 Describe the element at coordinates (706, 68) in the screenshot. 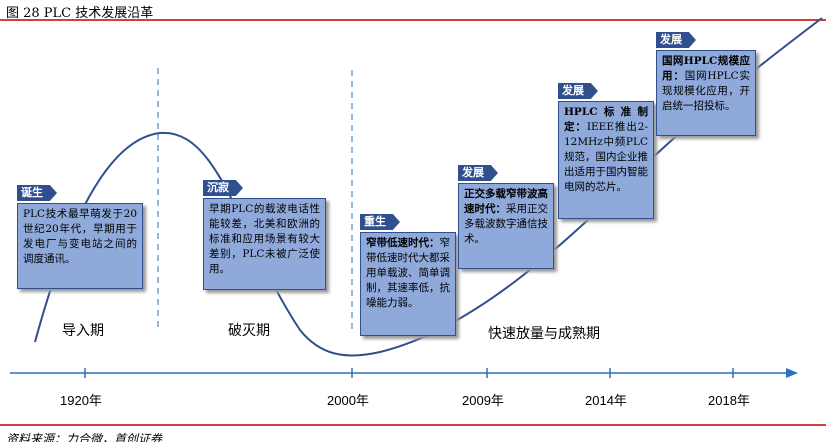

I see `stage-heading: 国网HPLC规模应用：` at that location.